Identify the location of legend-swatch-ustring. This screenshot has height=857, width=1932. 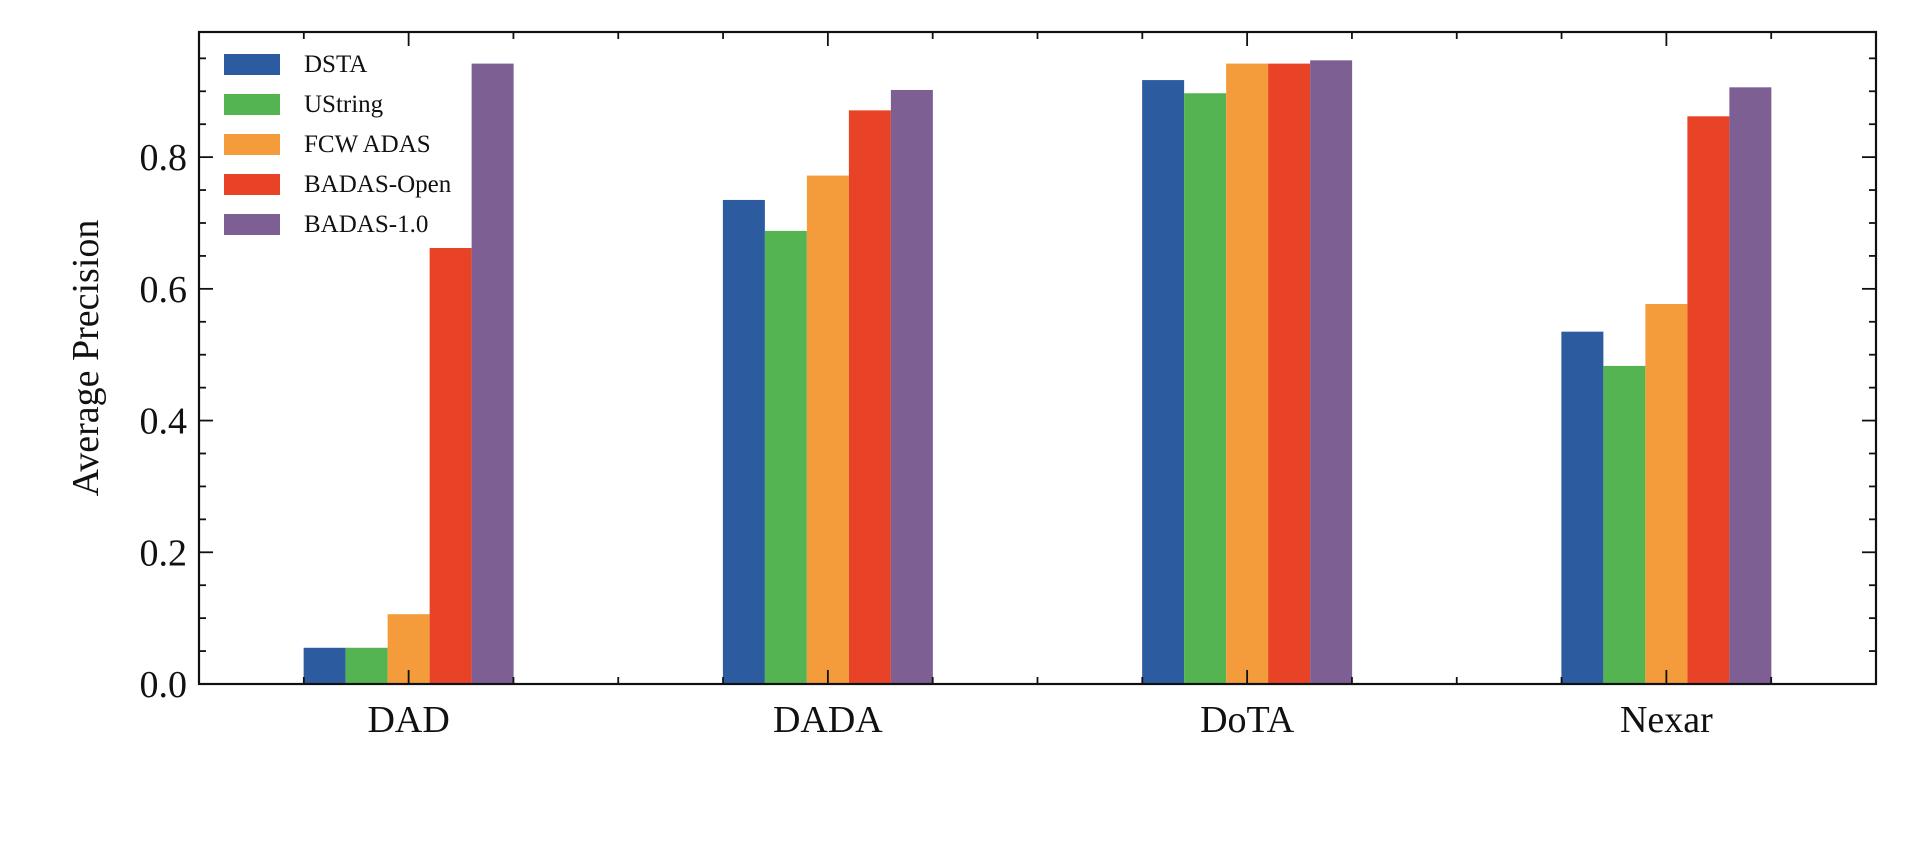
(252, 104).